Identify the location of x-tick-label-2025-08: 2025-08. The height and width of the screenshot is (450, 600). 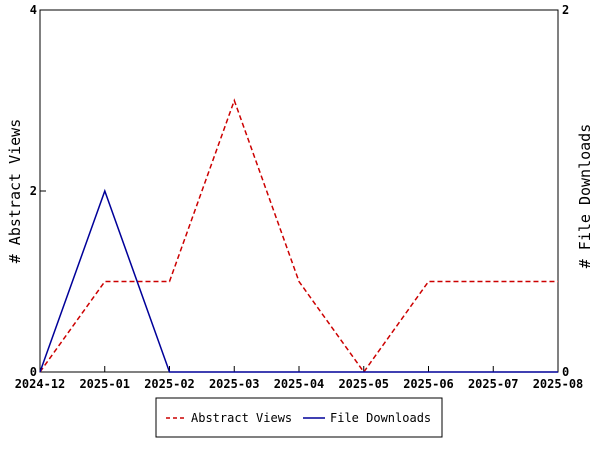
(558, 384).